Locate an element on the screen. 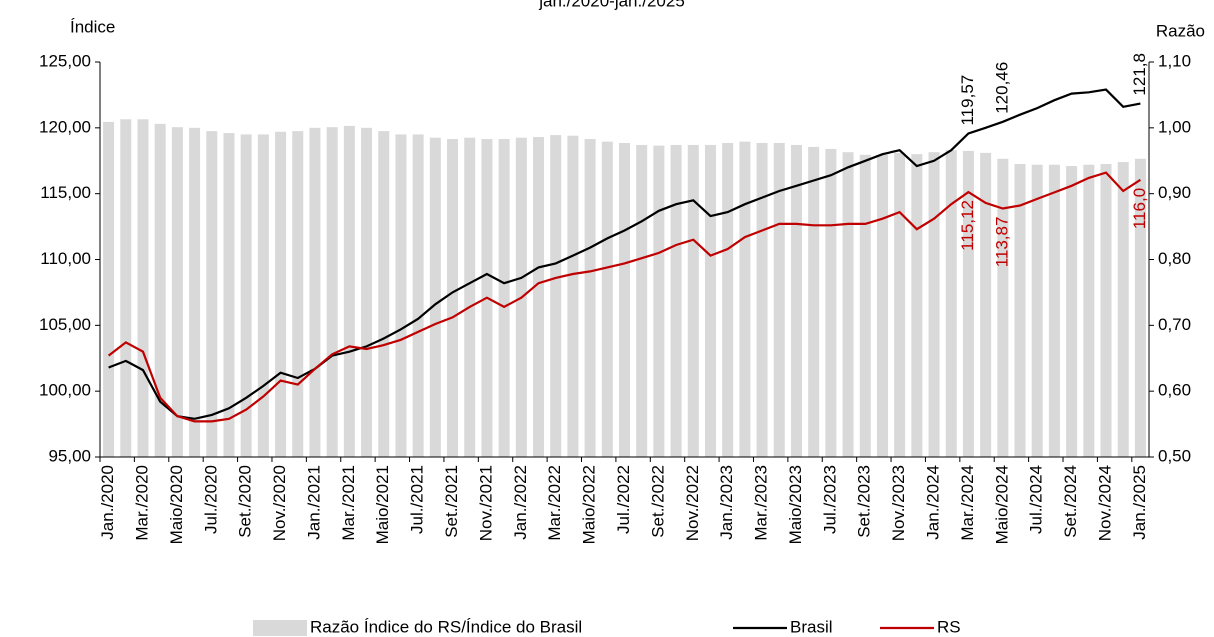 This screenshot has height=637, width=1214. x-tick-label: Jan./2021 is located at coordinates (313, 502).